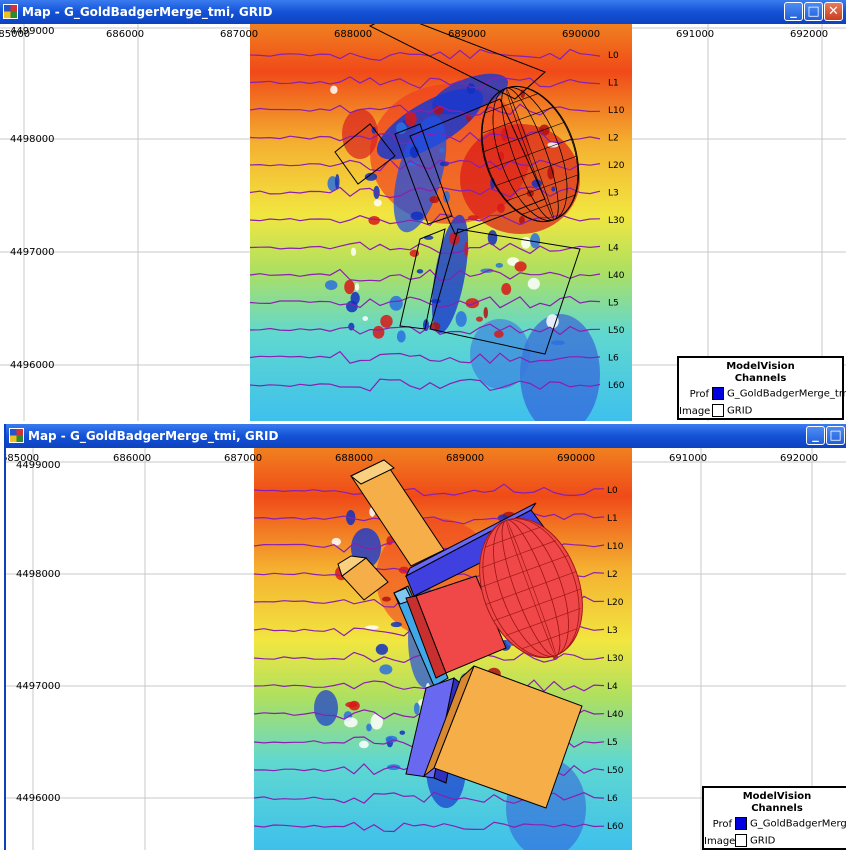 This screenshot has height=850, width=846. What do you see at coordinates (423, 12) in the screenshot?
I see `title-bar: Map - G_GoldBadgerMerge_tmi, GRID _ □ ✕` at bounding box center [423, 12].